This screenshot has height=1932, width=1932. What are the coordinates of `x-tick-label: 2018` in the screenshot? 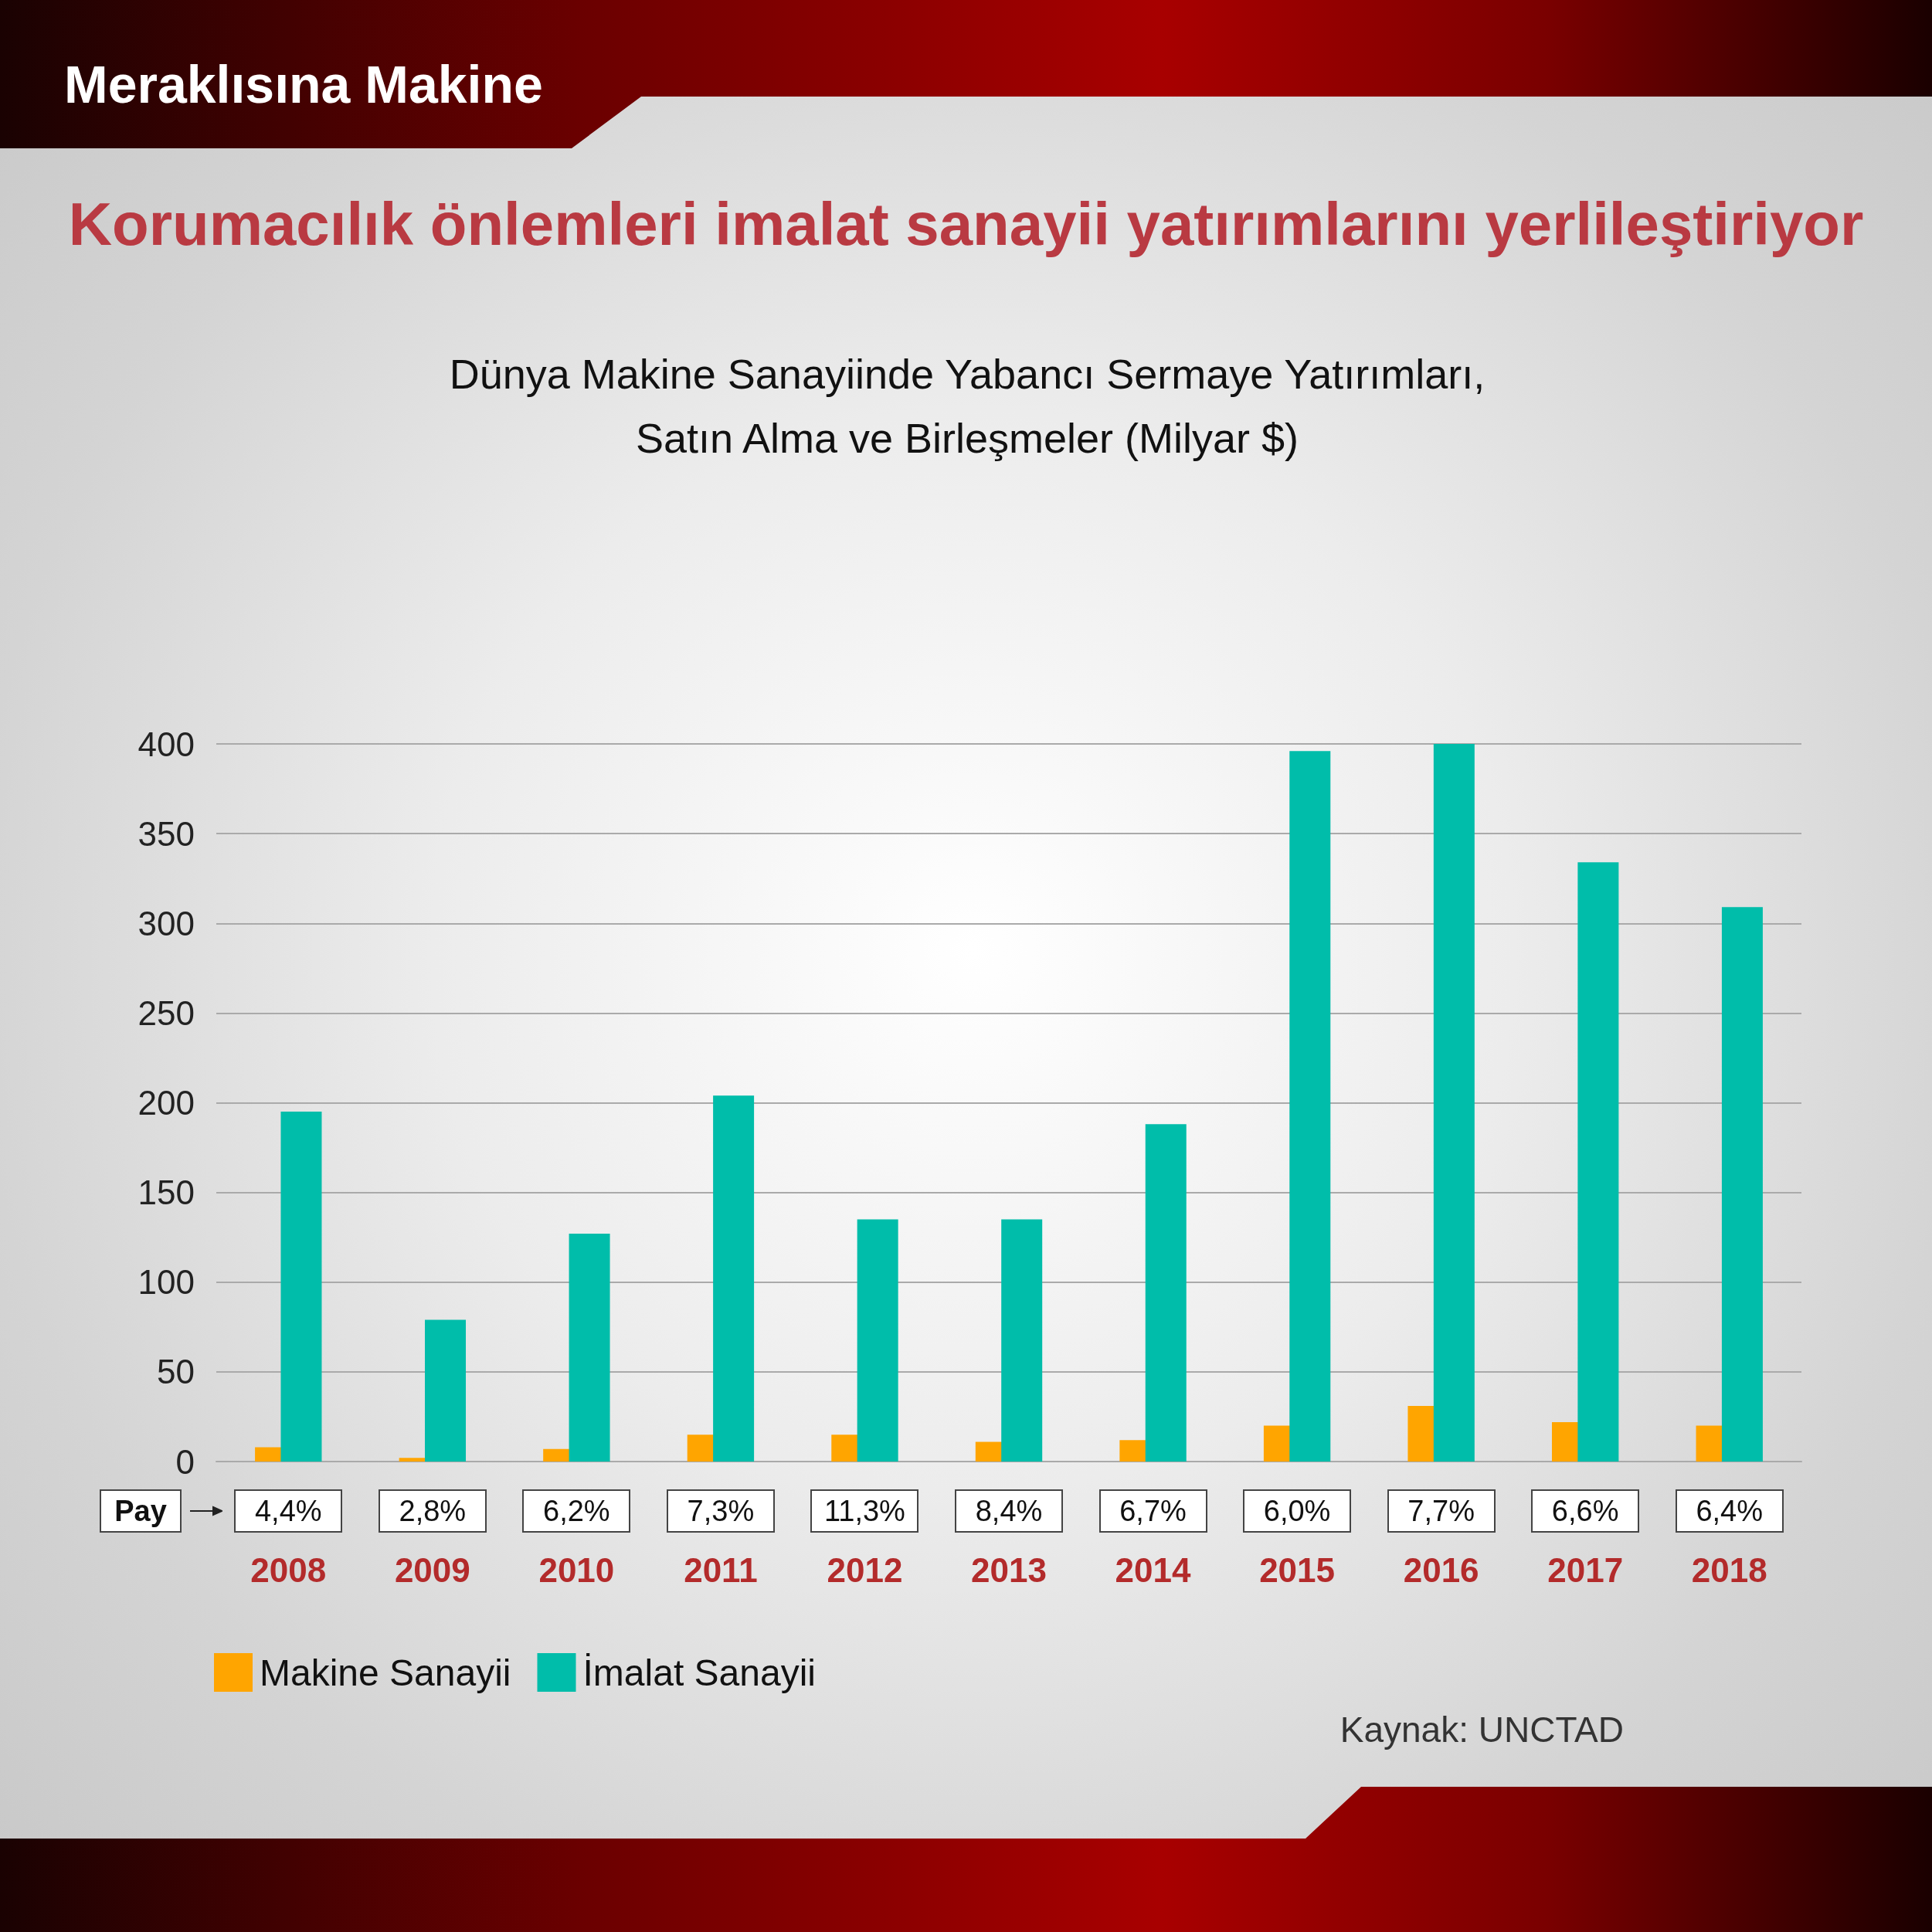 It's located at (1729, 1569).